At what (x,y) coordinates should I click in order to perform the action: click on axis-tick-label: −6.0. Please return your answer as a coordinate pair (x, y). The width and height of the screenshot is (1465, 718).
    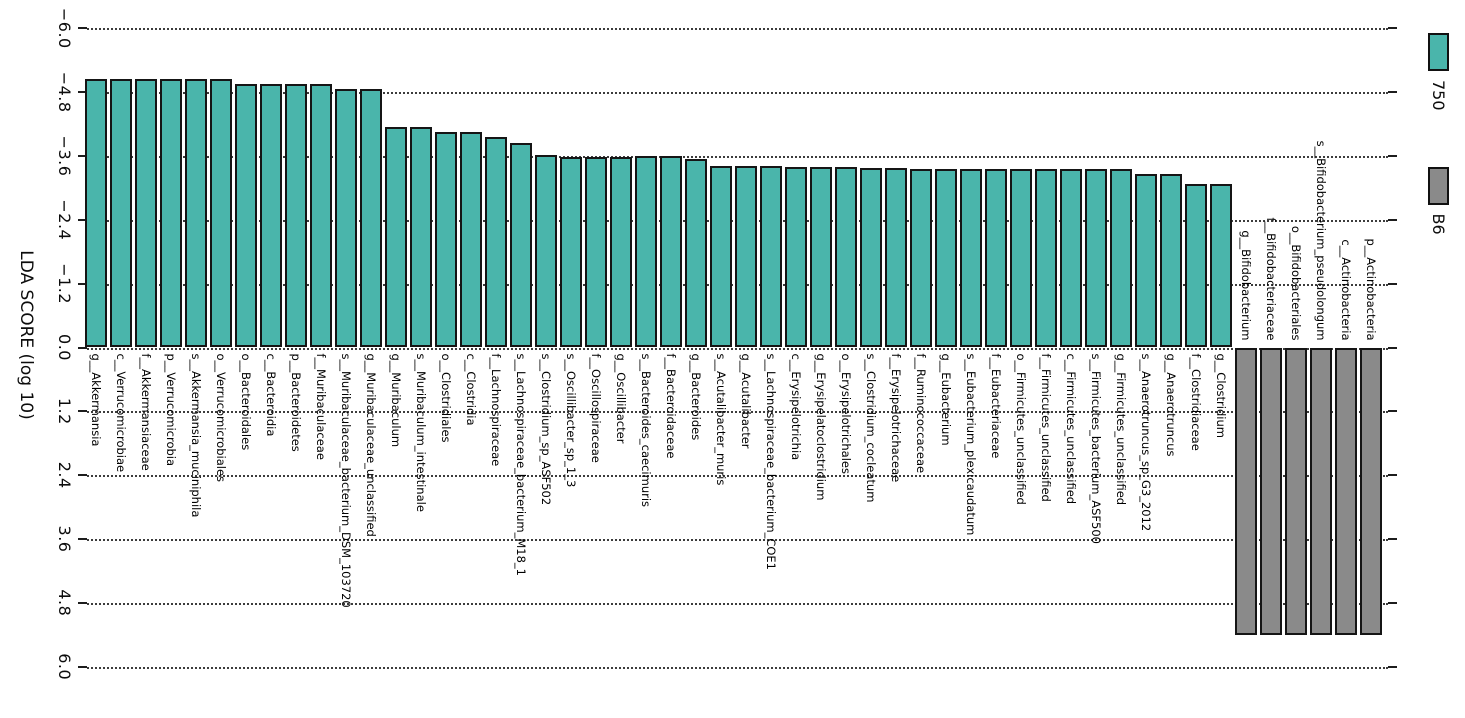
    Looking at the image, I should click on (64, 28).